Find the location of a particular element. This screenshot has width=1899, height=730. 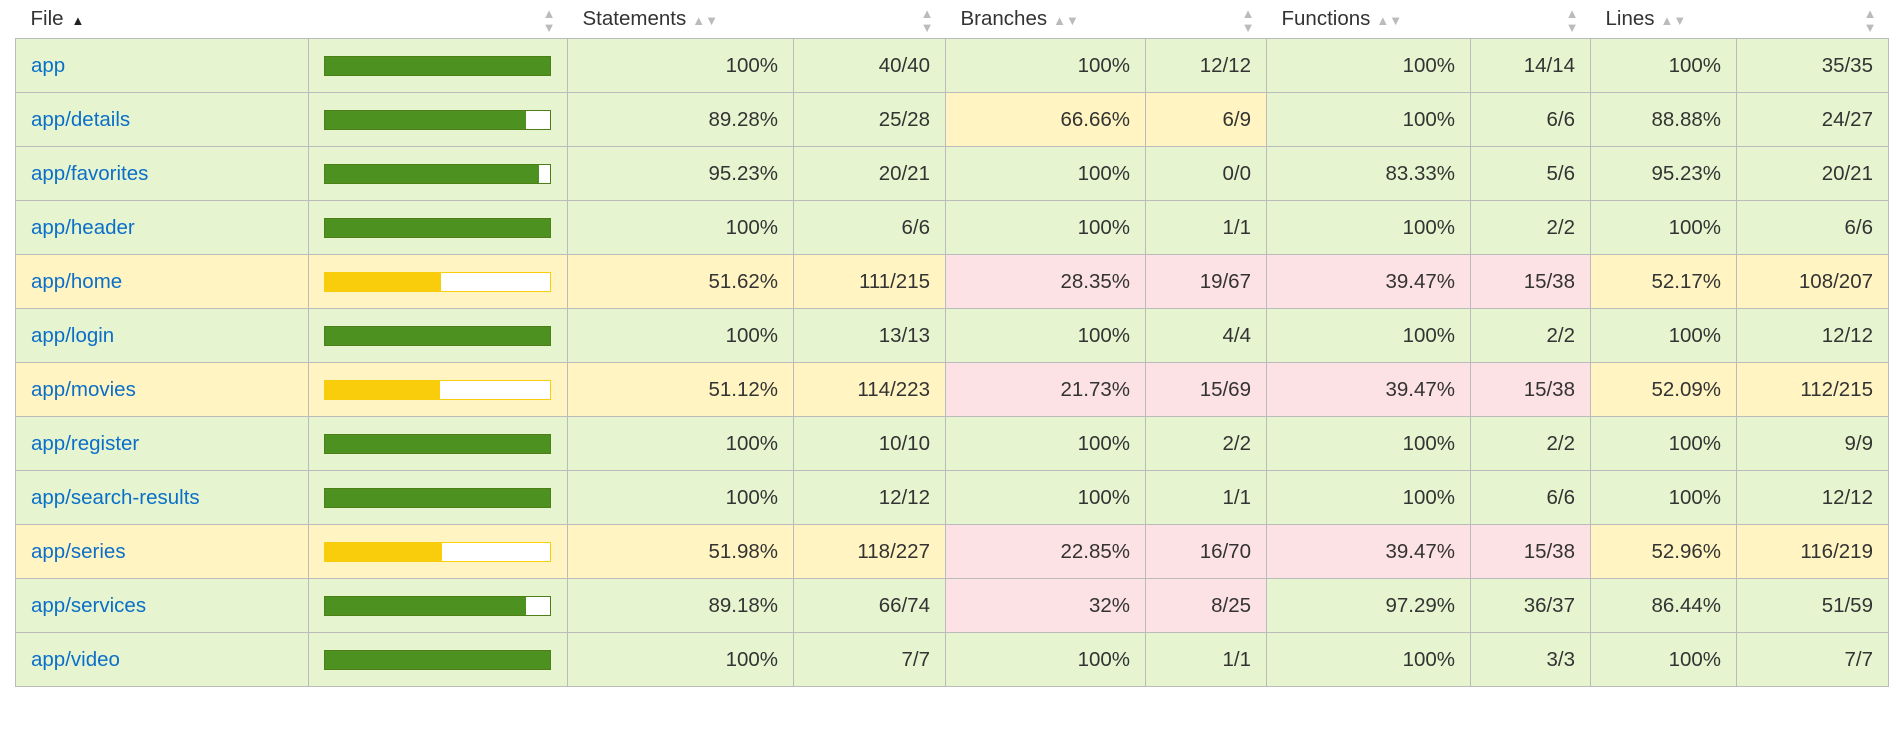

lines-pct: 52.09% is located at coordinates (1663, 389).